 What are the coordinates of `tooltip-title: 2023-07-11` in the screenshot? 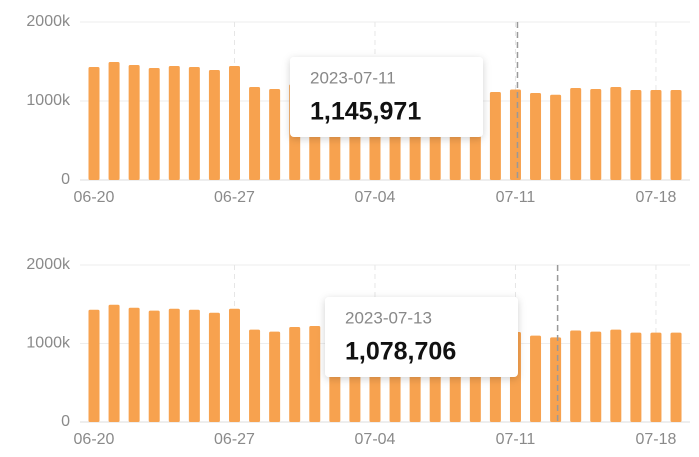 It's located at (353, 77).